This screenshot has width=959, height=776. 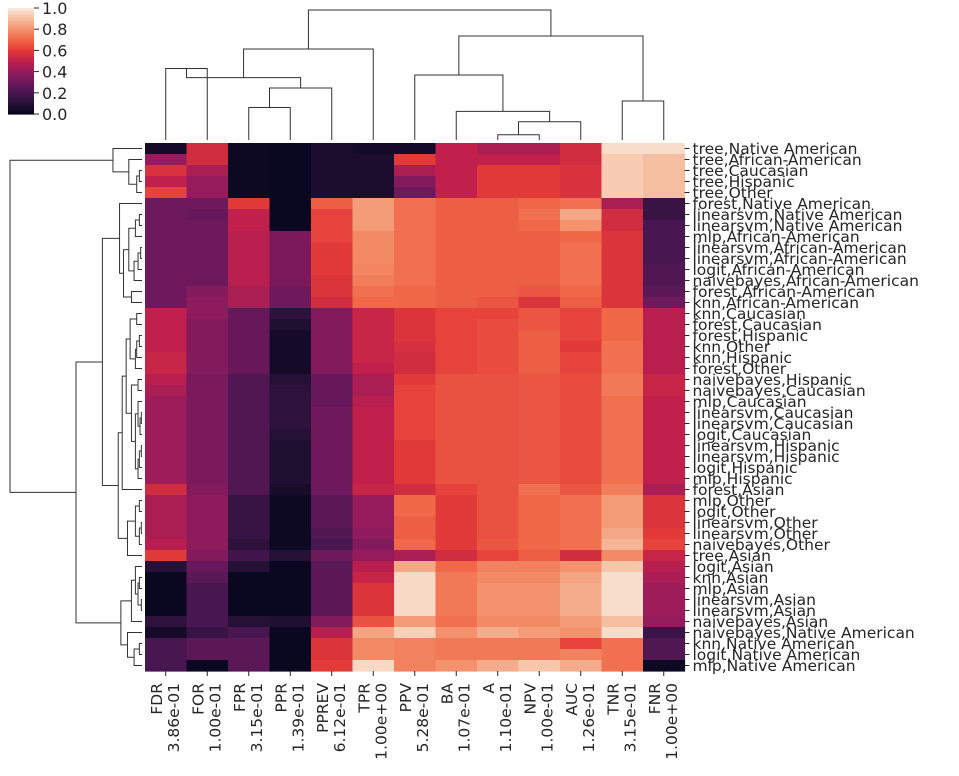 I want to click on row-label: knn,Caucasian, so click(x=749, y=314).